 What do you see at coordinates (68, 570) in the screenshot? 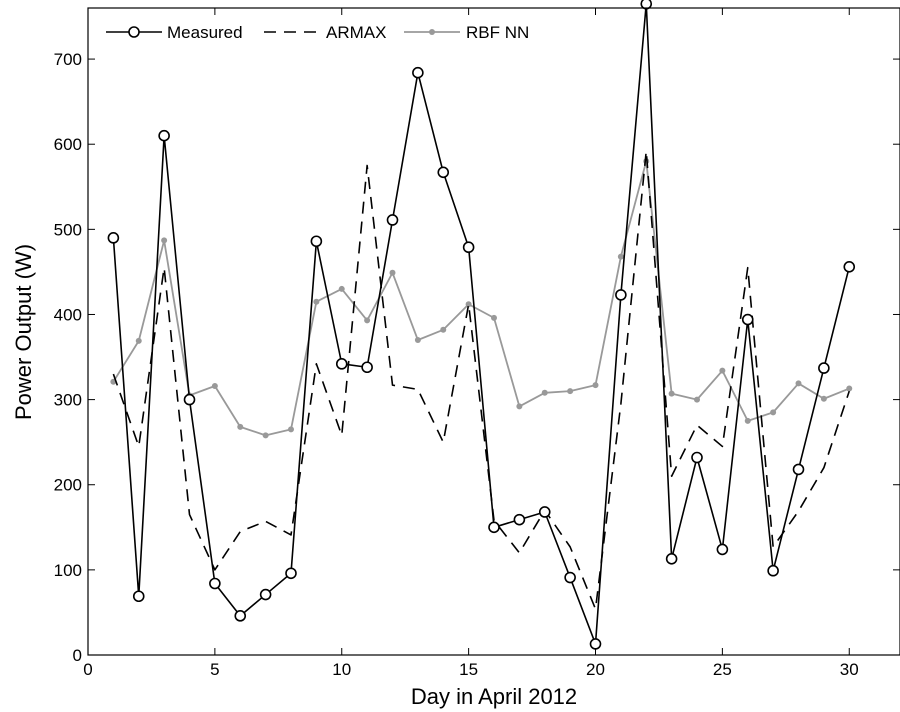
I see `y-tick-label: 100` at bounding box center [68, 570].